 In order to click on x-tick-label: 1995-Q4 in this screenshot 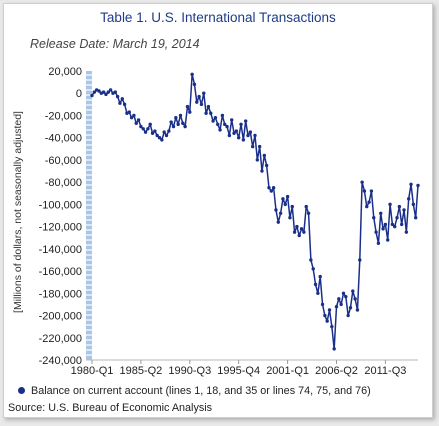, I will do `click(238, 371)`.